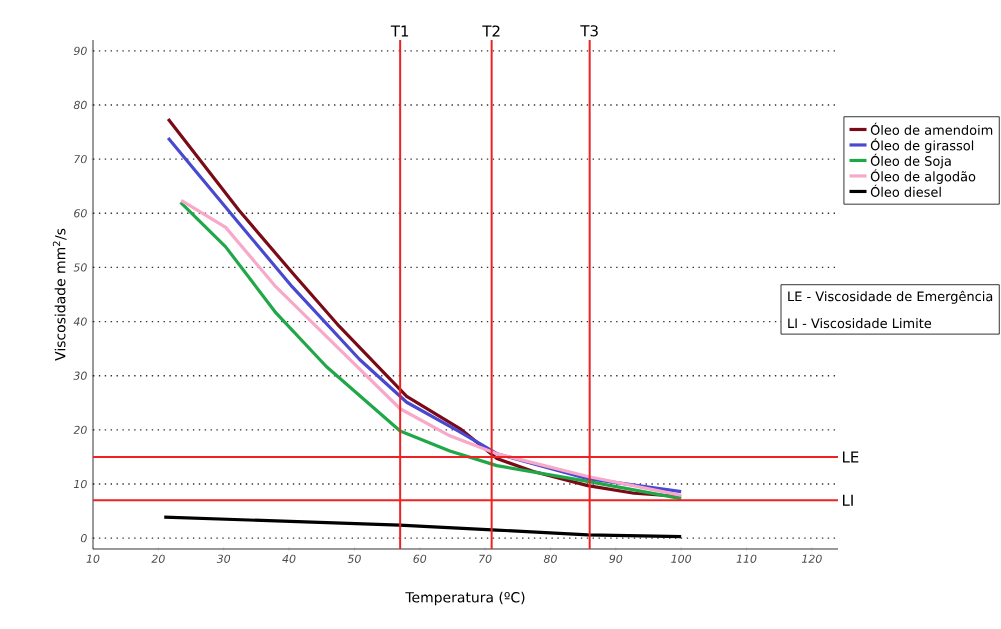 The image size is (1001, 629). I want to click on y-tick-label: 70, so click(80, 159).